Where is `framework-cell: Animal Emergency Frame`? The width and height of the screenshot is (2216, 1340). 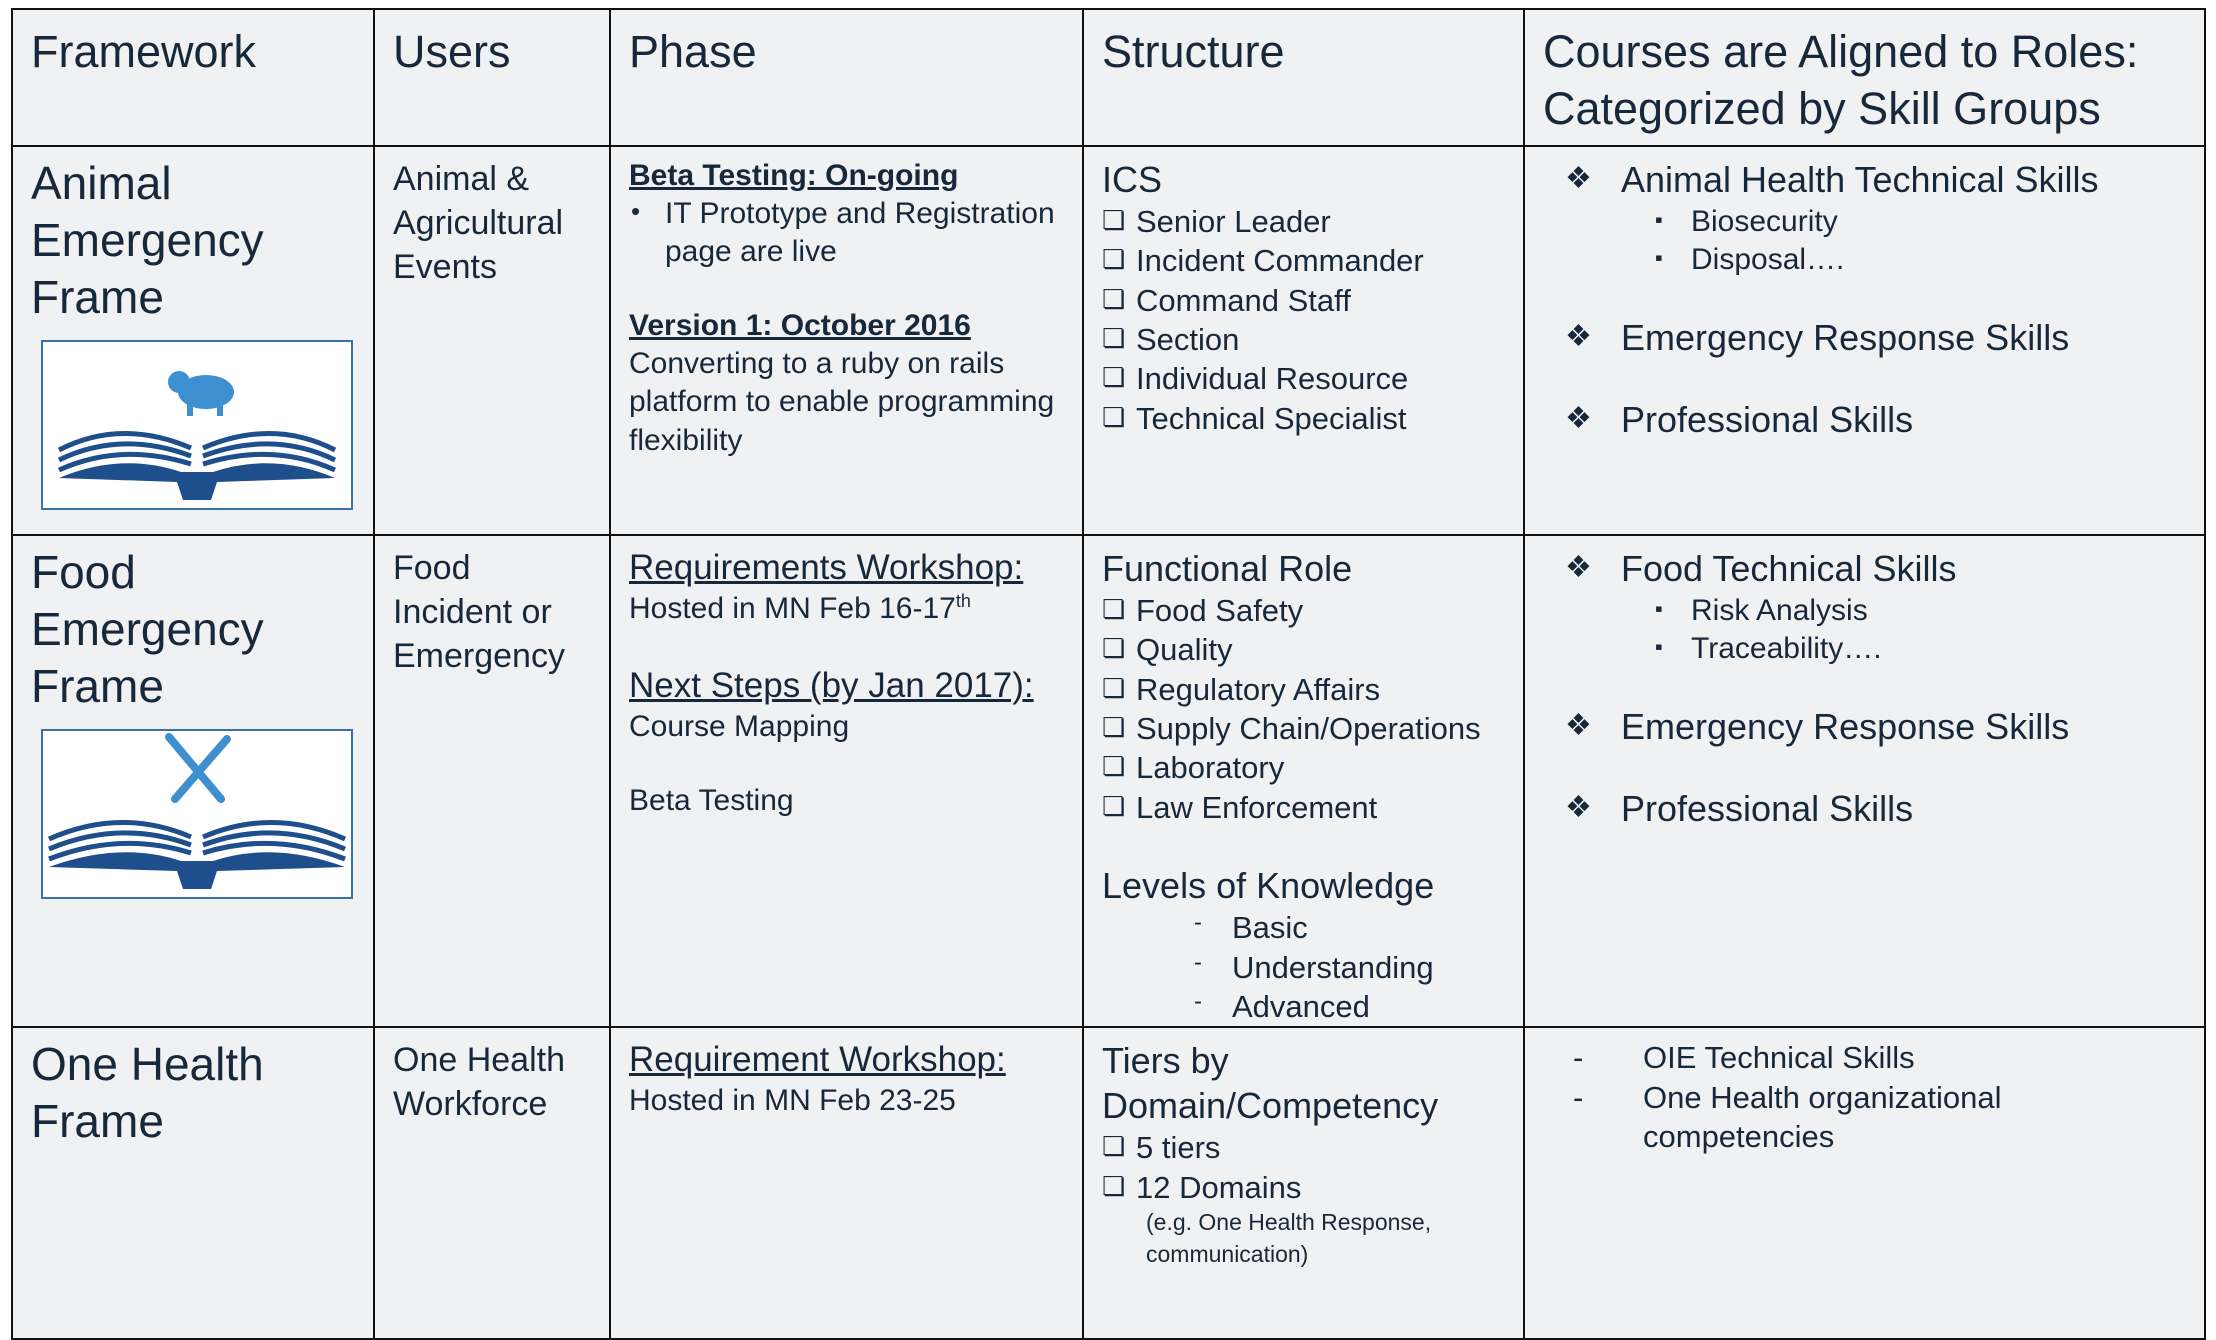 framework-cell: Animal Emergency Frame is located at coordinates (193, 340).